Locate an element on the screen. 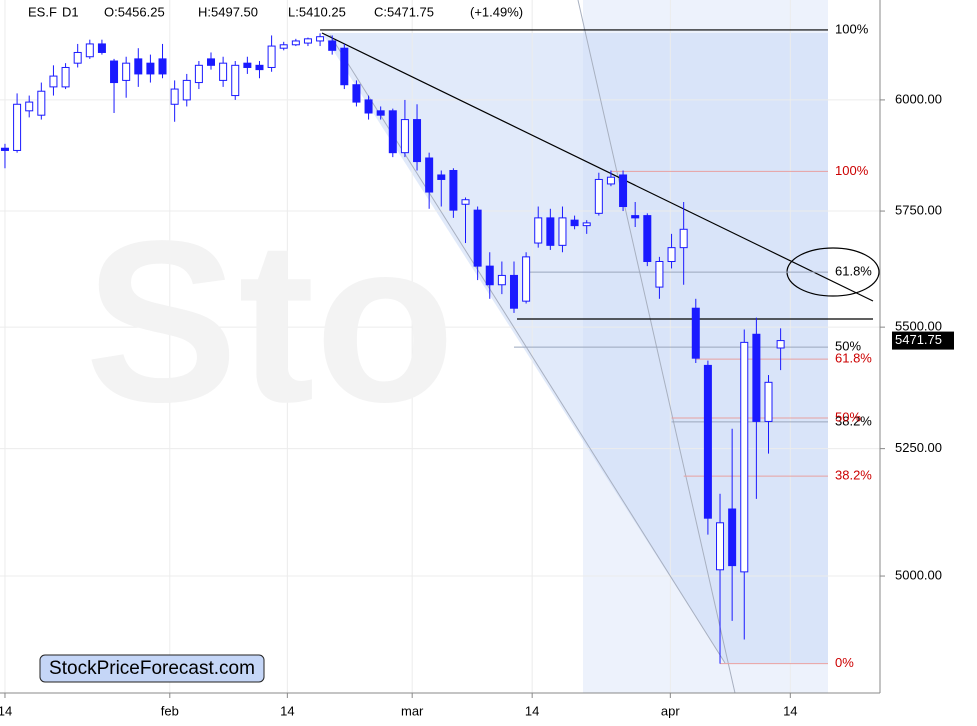 The width and height of the screenshot is (977, 726). x-tick-label: feb is located at coordinates (170, 710).